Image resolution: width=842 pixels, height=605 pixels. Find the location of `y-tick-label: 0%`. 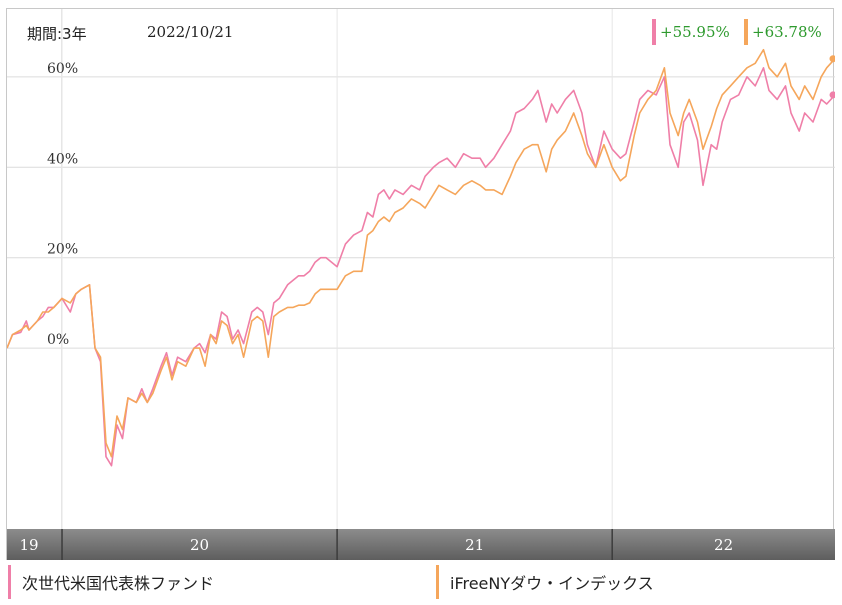

y-tick-label: 0% is located at coordinates (58, 340).